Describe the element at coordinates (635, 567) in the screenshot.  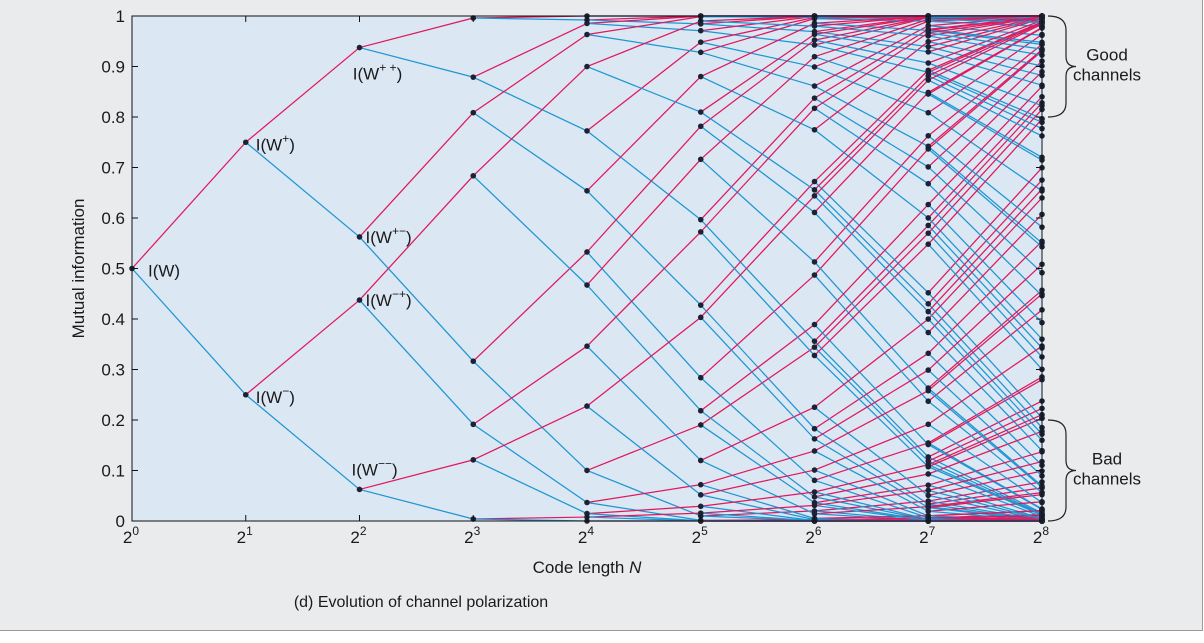
I see `x-axis-title-var: N` at that location.